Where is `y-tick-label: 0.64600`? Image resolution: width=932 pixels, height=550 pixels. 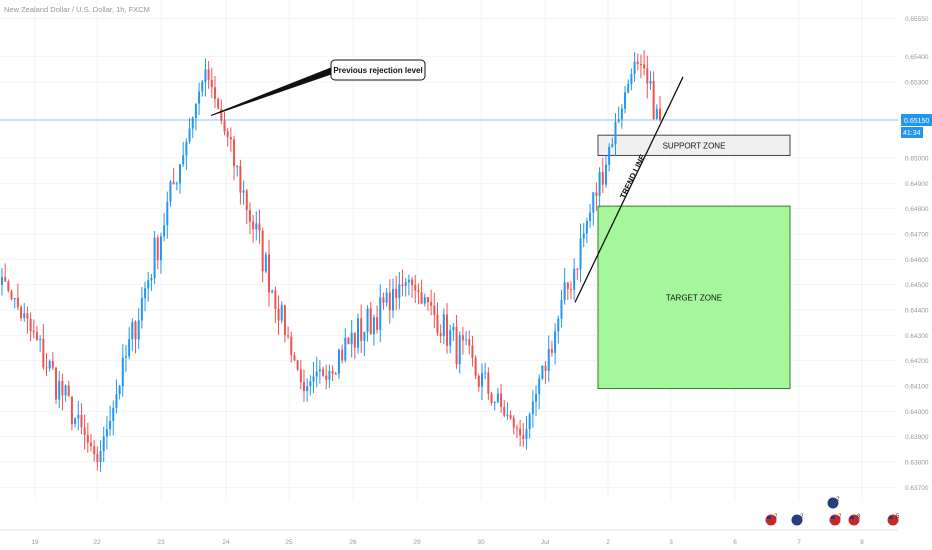 y-tick-label: 0.64600 is located at coordinates (917, 260).